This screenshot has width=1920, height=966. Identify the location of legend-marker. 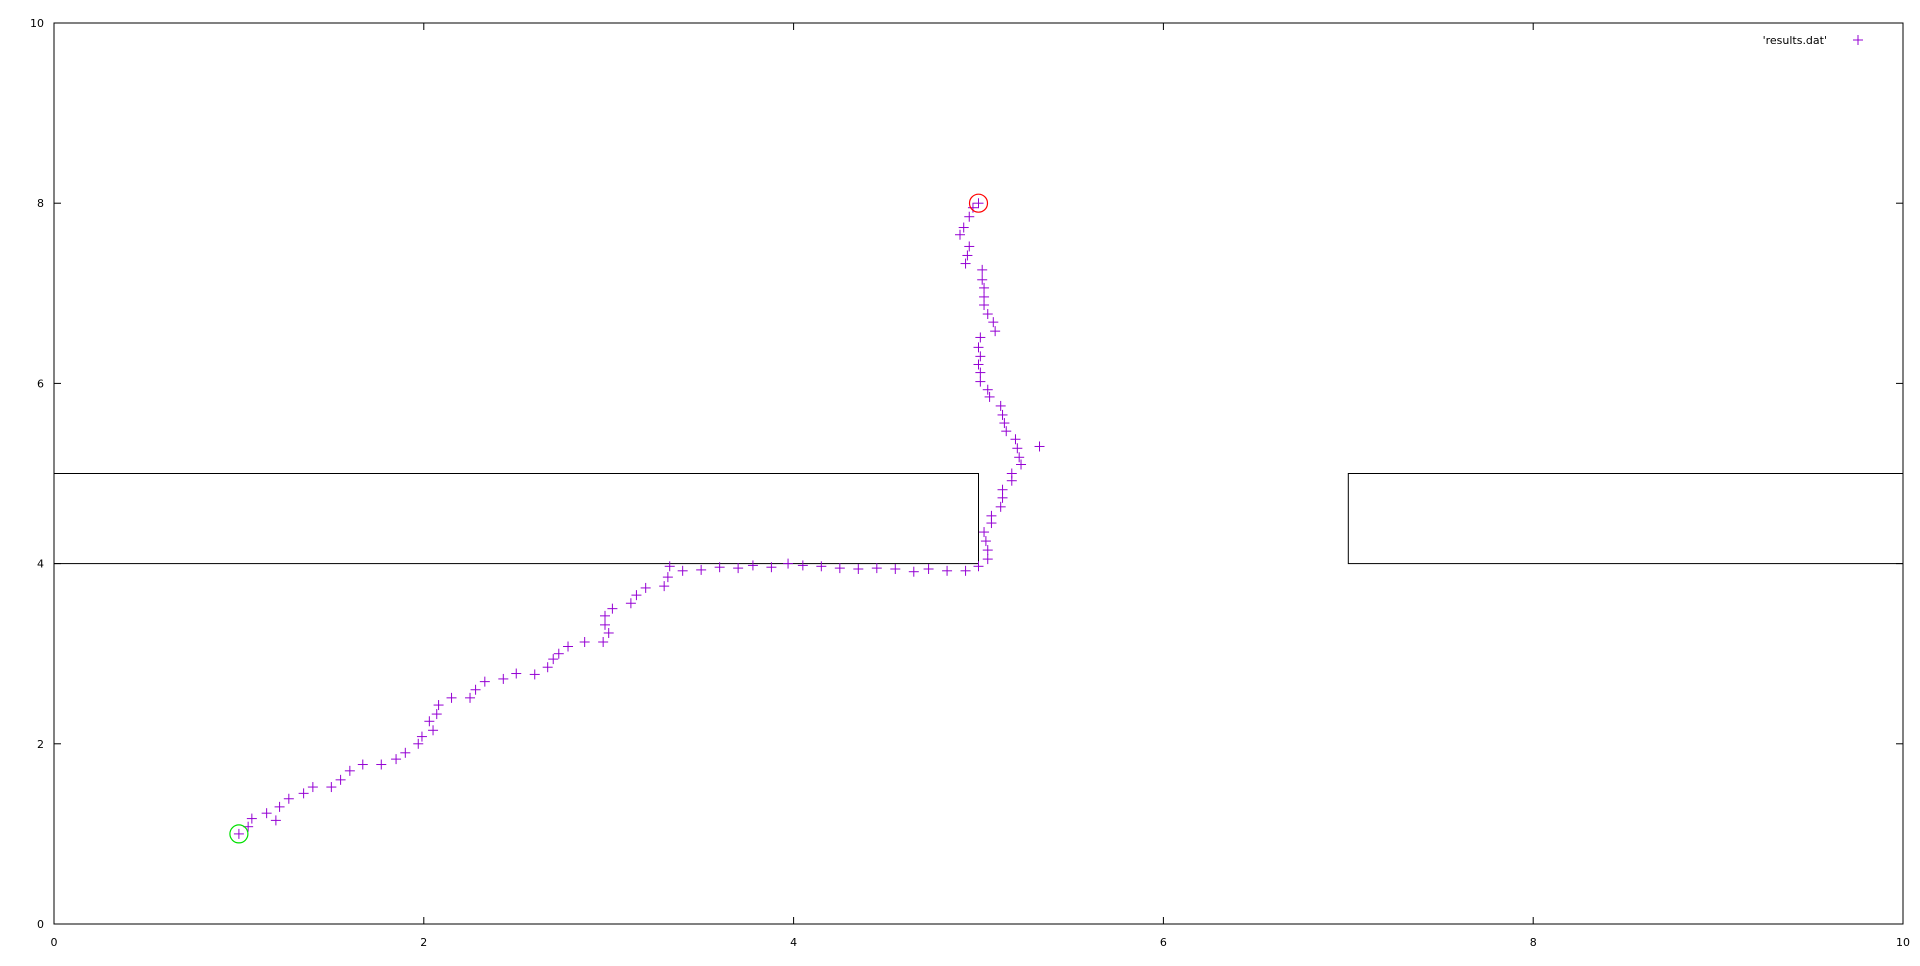
(1858, 40).